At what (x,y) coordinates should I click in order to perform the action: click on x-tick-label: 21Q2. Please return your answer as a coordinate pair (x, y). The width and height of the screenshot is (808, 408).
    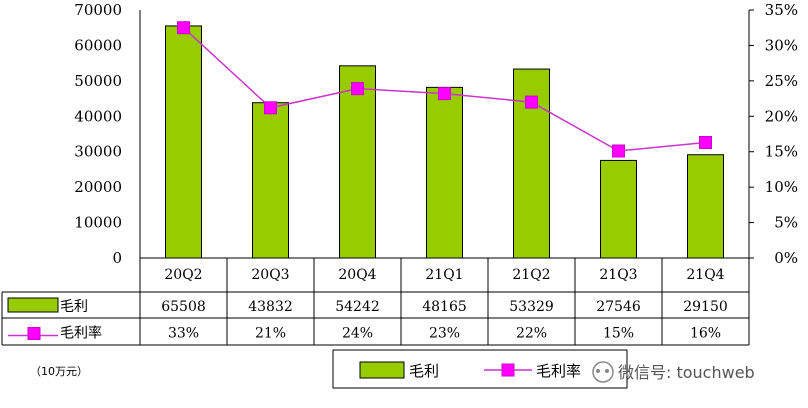
    Looking at the image, I should click on (531, 275).